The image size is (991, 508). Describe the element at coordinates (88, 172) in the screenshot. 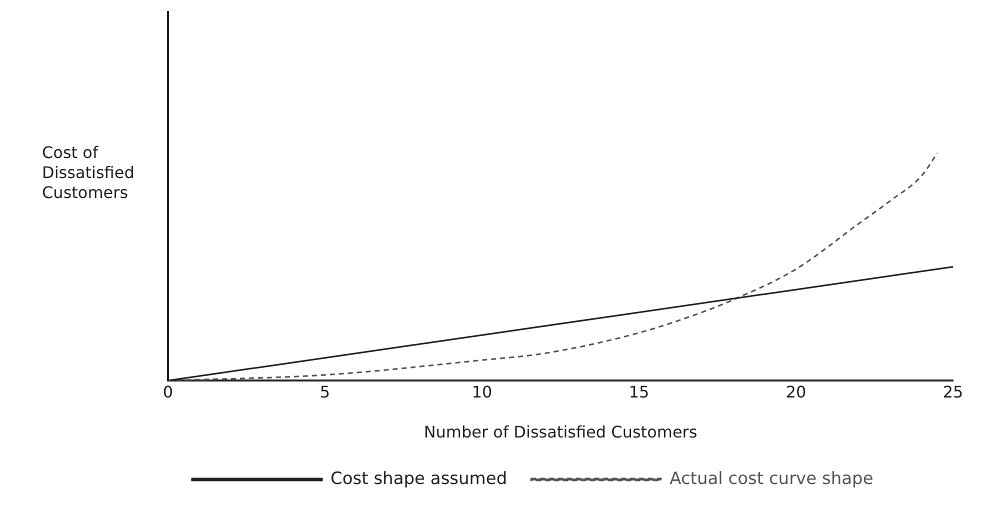

I see `y-axis-title: Cost of Dissatisfied Customers` at that location.